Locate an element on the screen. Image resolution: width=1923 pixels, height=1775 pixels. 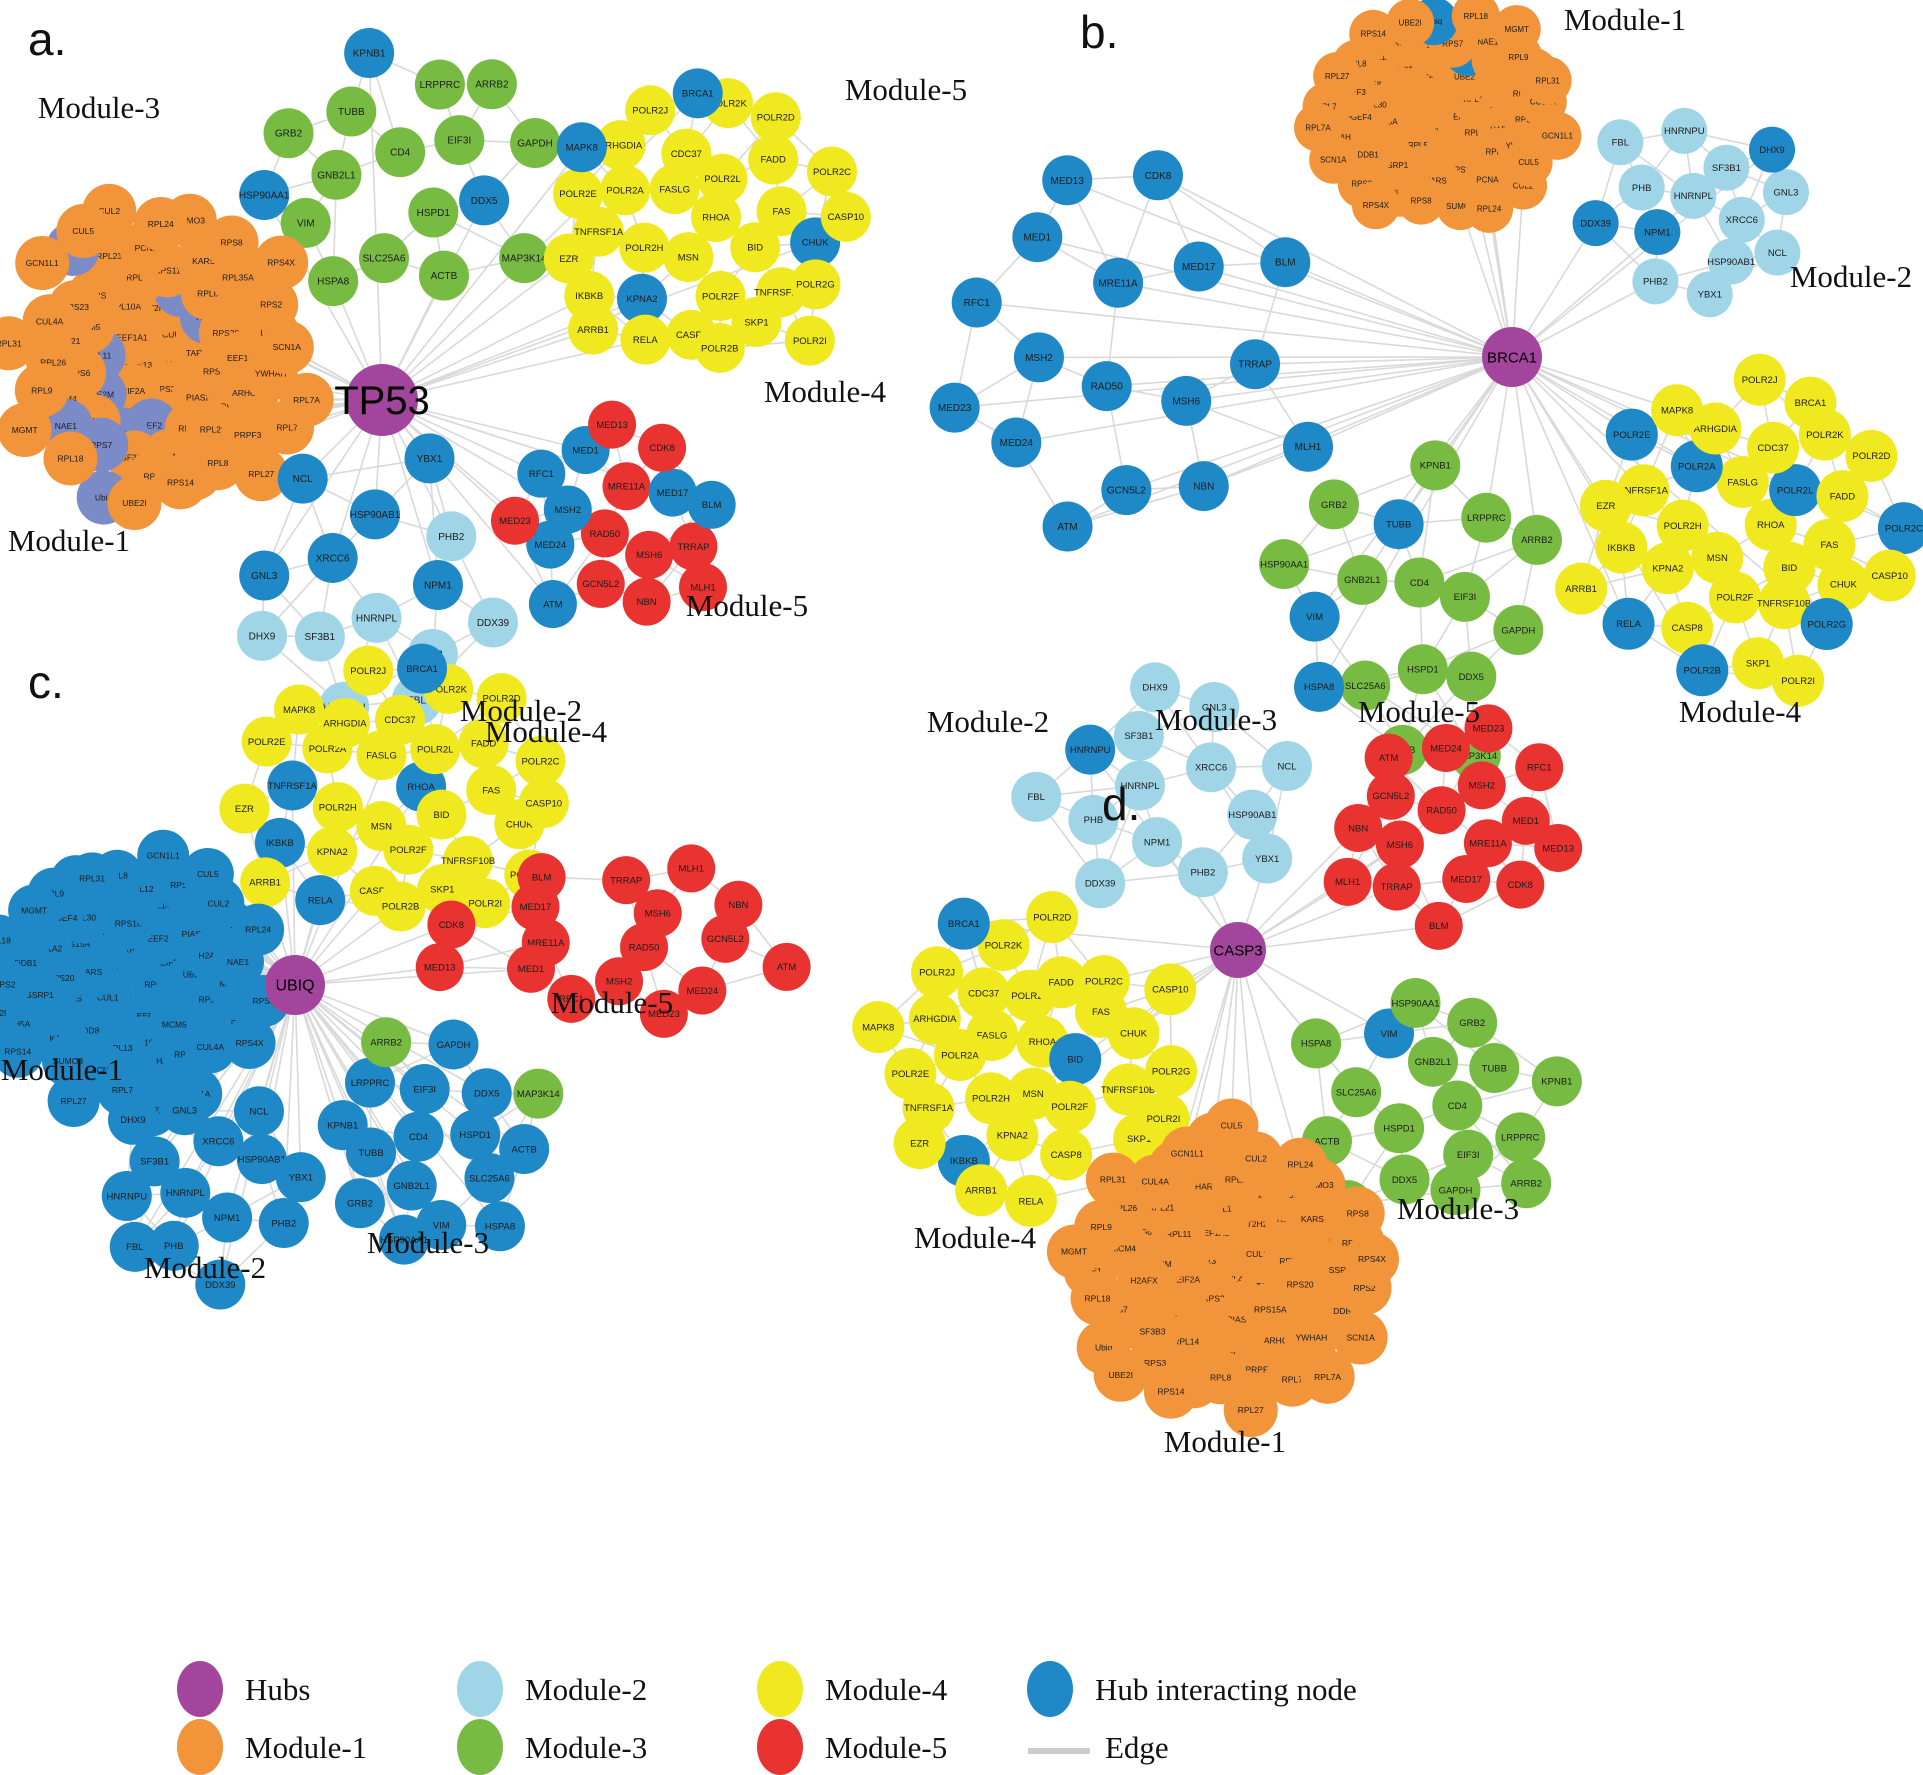
node-circle-RPS14 is located at coordinates (180, 482).